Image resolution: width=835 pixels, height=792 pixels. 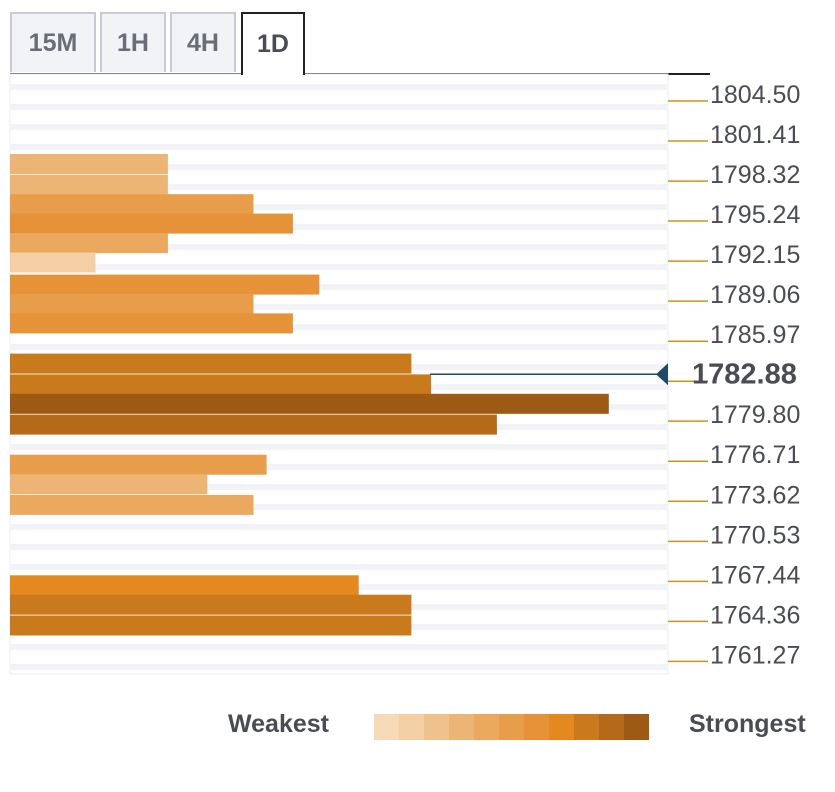 What do you see at coordinates (133, 42) in the screenshot?
I see `tab-1h: 1H` at bounding box center [133, 42].